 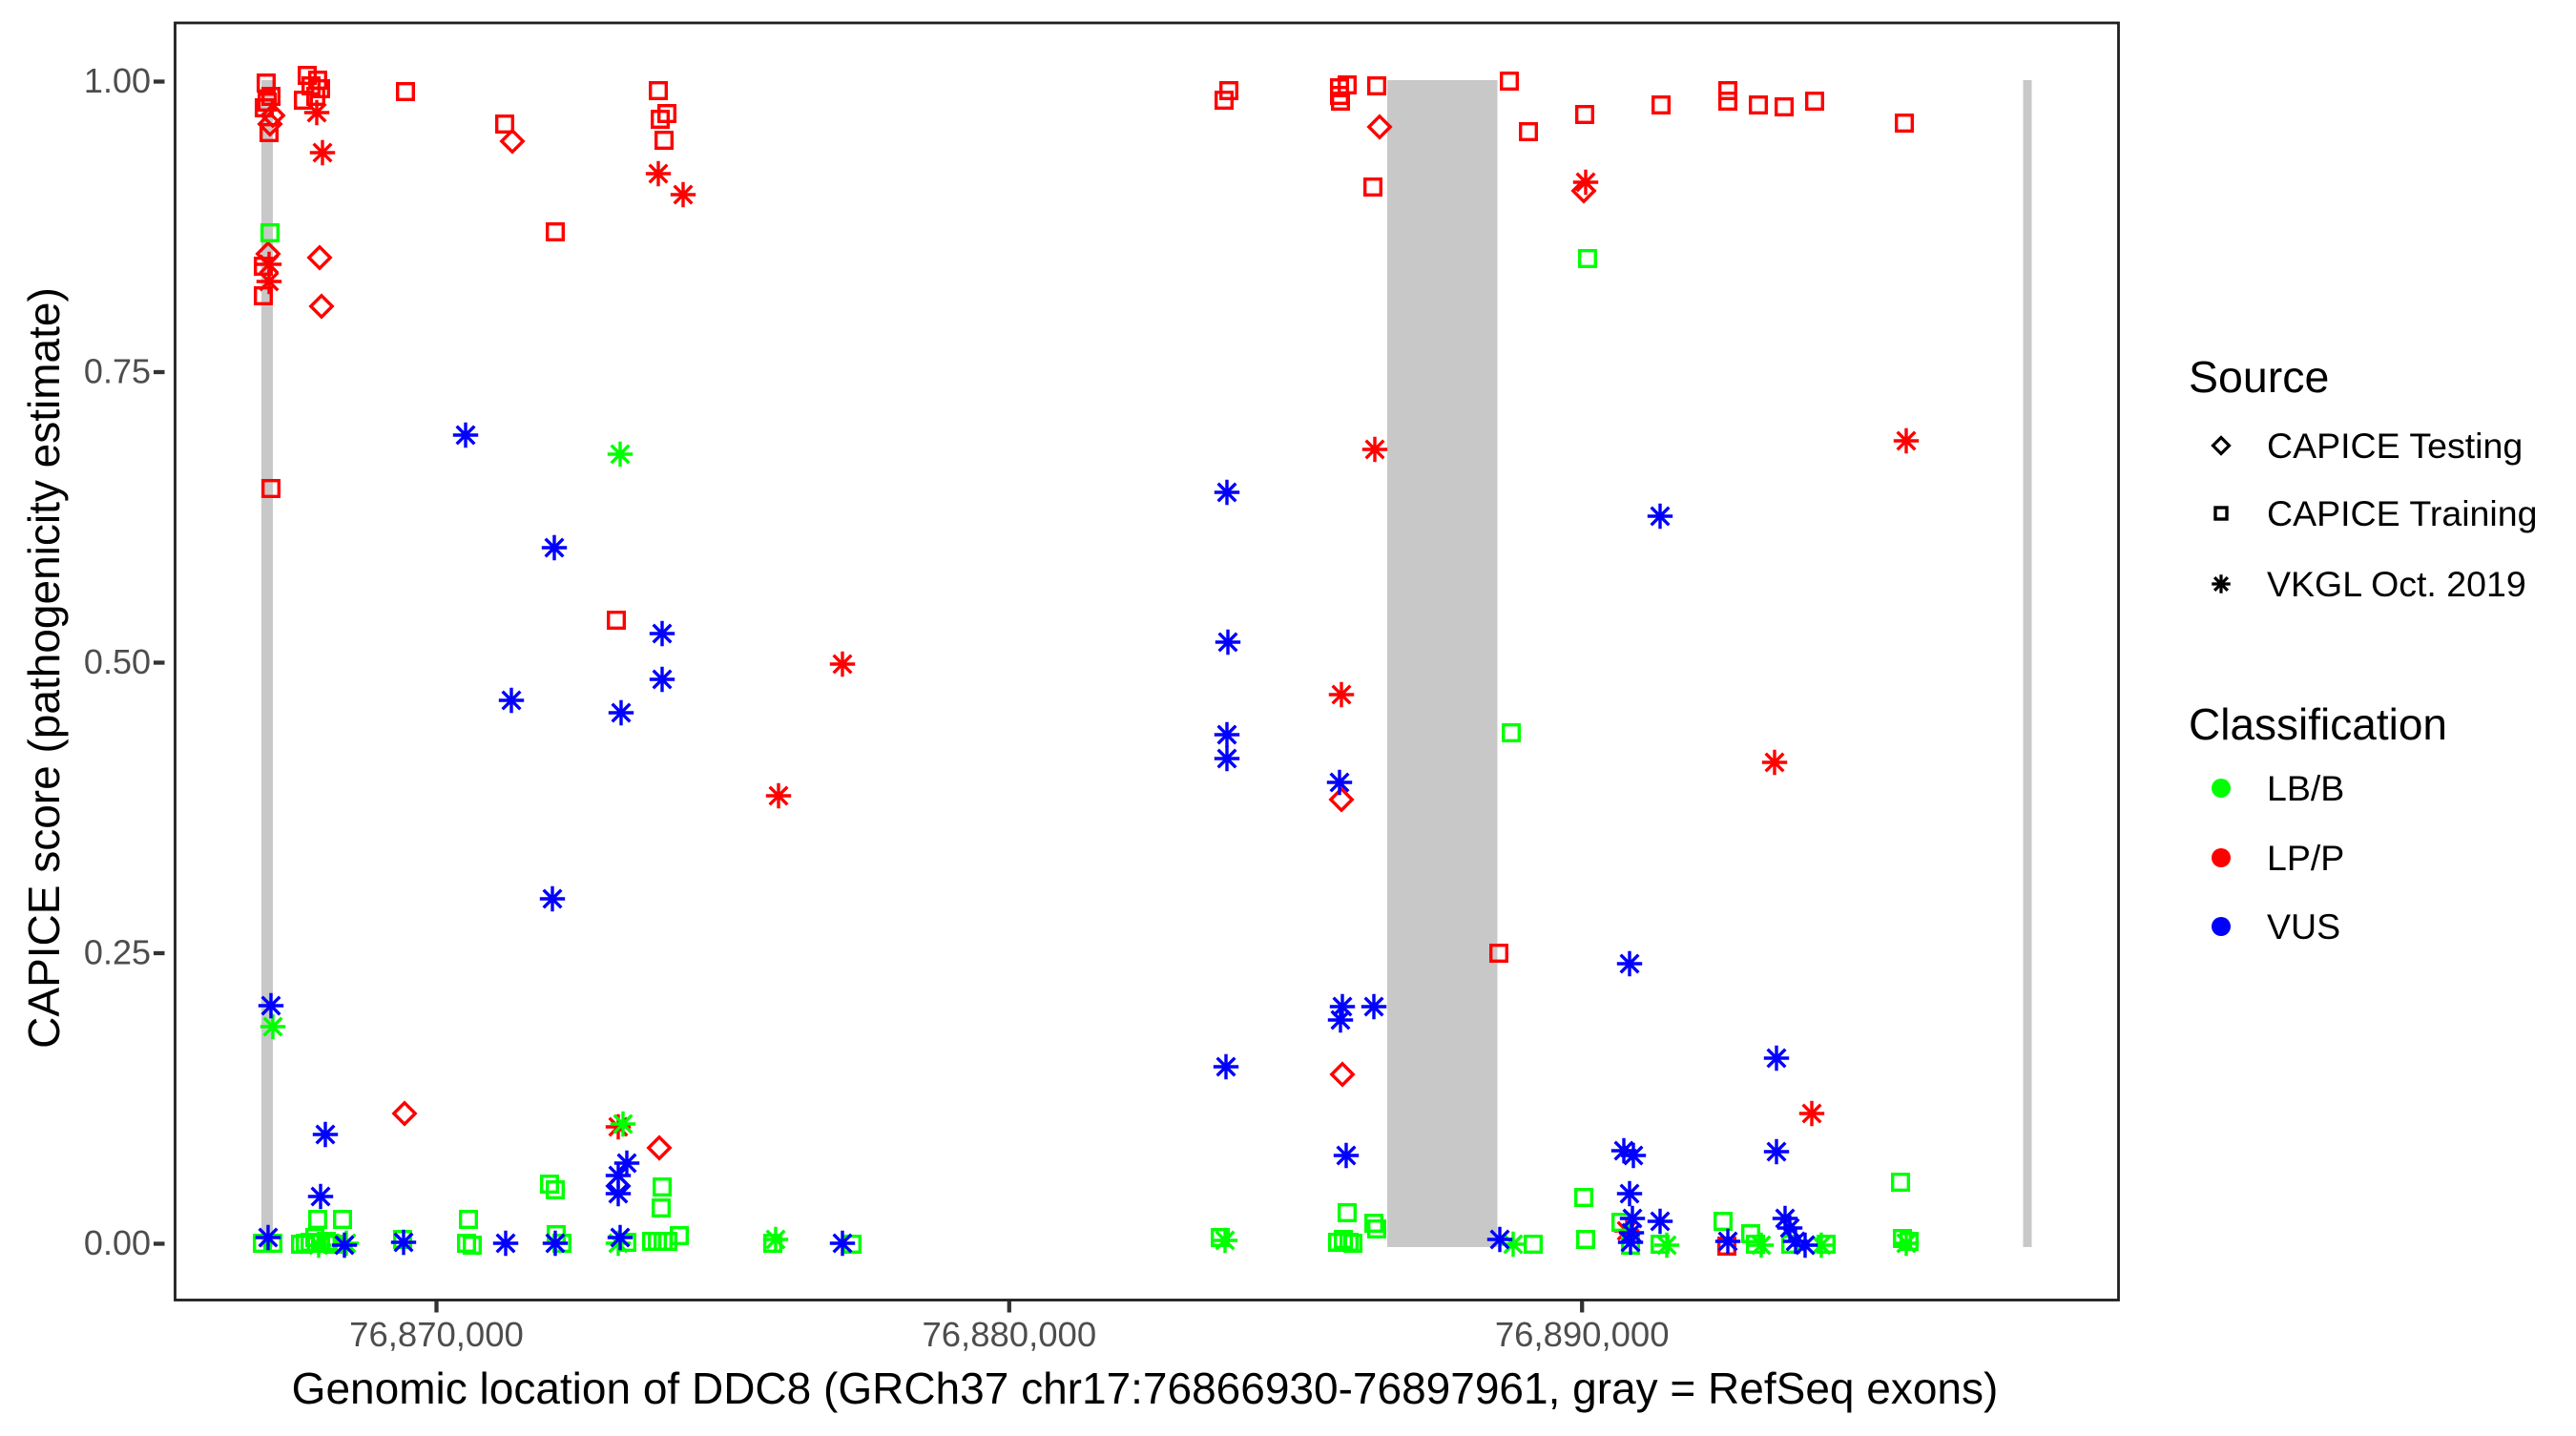 What do you see at coordinates (117, 371) in the screenshot?
I see `svg-text: 0.75` at bounding box center [117, 371].